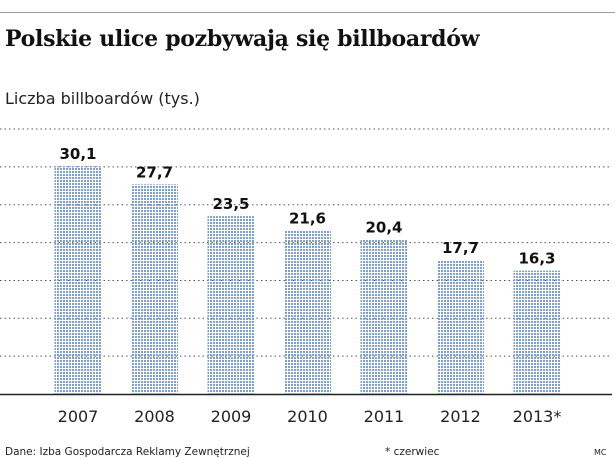  What do you see at coordinates (460, 416) in the screenshot?
I see `x-tick-label: 2012` at bounding box center [460, 416].